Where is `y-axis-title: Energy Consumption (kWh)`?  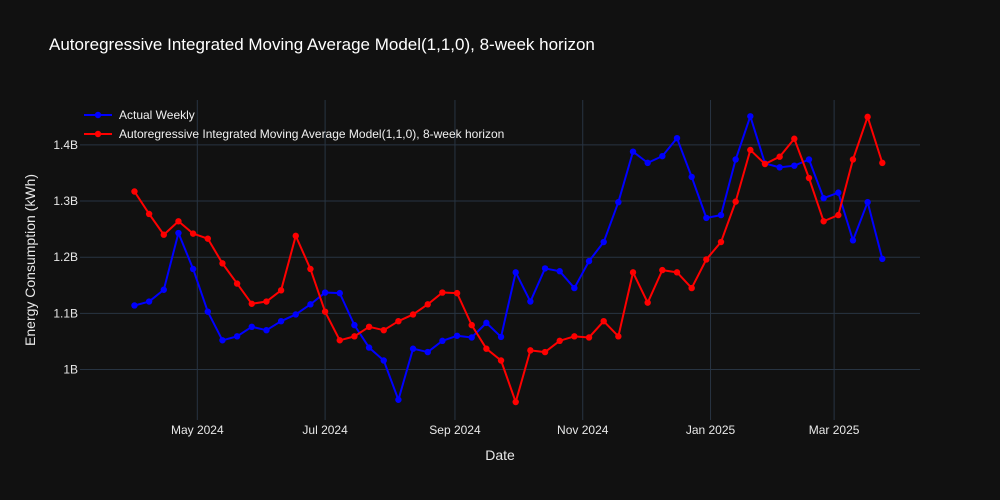
y-axis-title: Energy Consumption (kWh) is located at coordinates (30, 260).